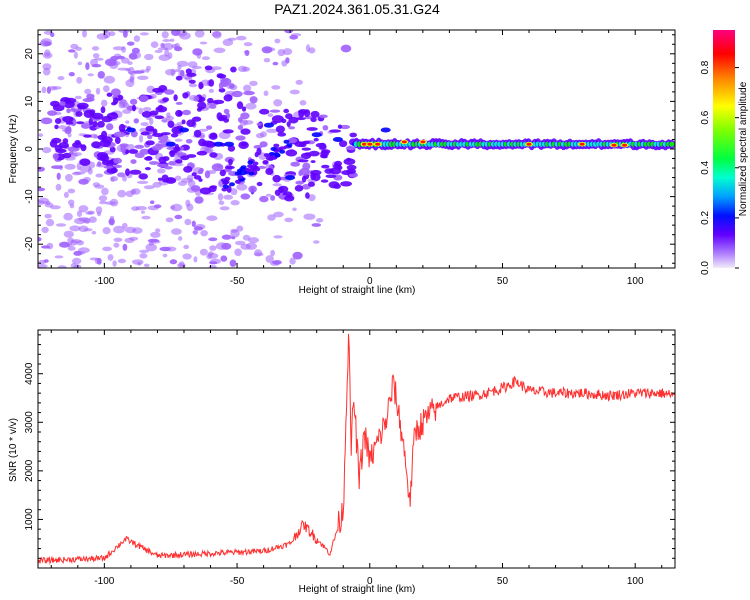  I want to click on colorbar-tick-label: 0.2, so click(705, 218).